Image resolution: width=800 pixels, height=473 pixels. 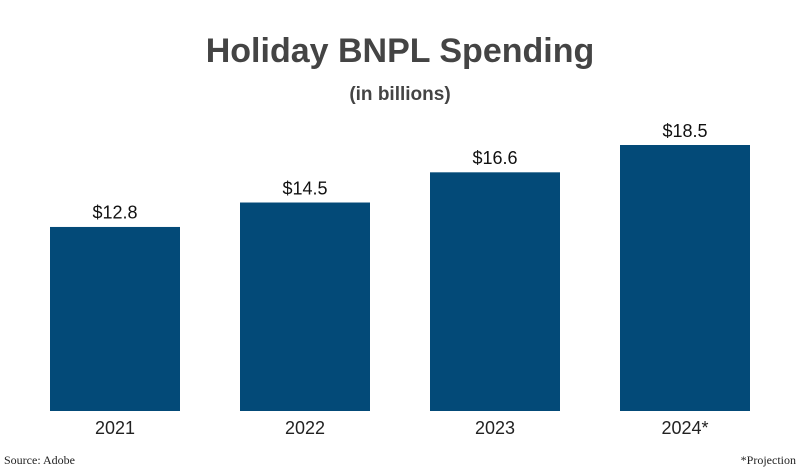 What do you see at coordinates (400, 51) in the screenshot?
I see `chart-title: Holiday BNPL Spending` at bounding box center [400, 51].